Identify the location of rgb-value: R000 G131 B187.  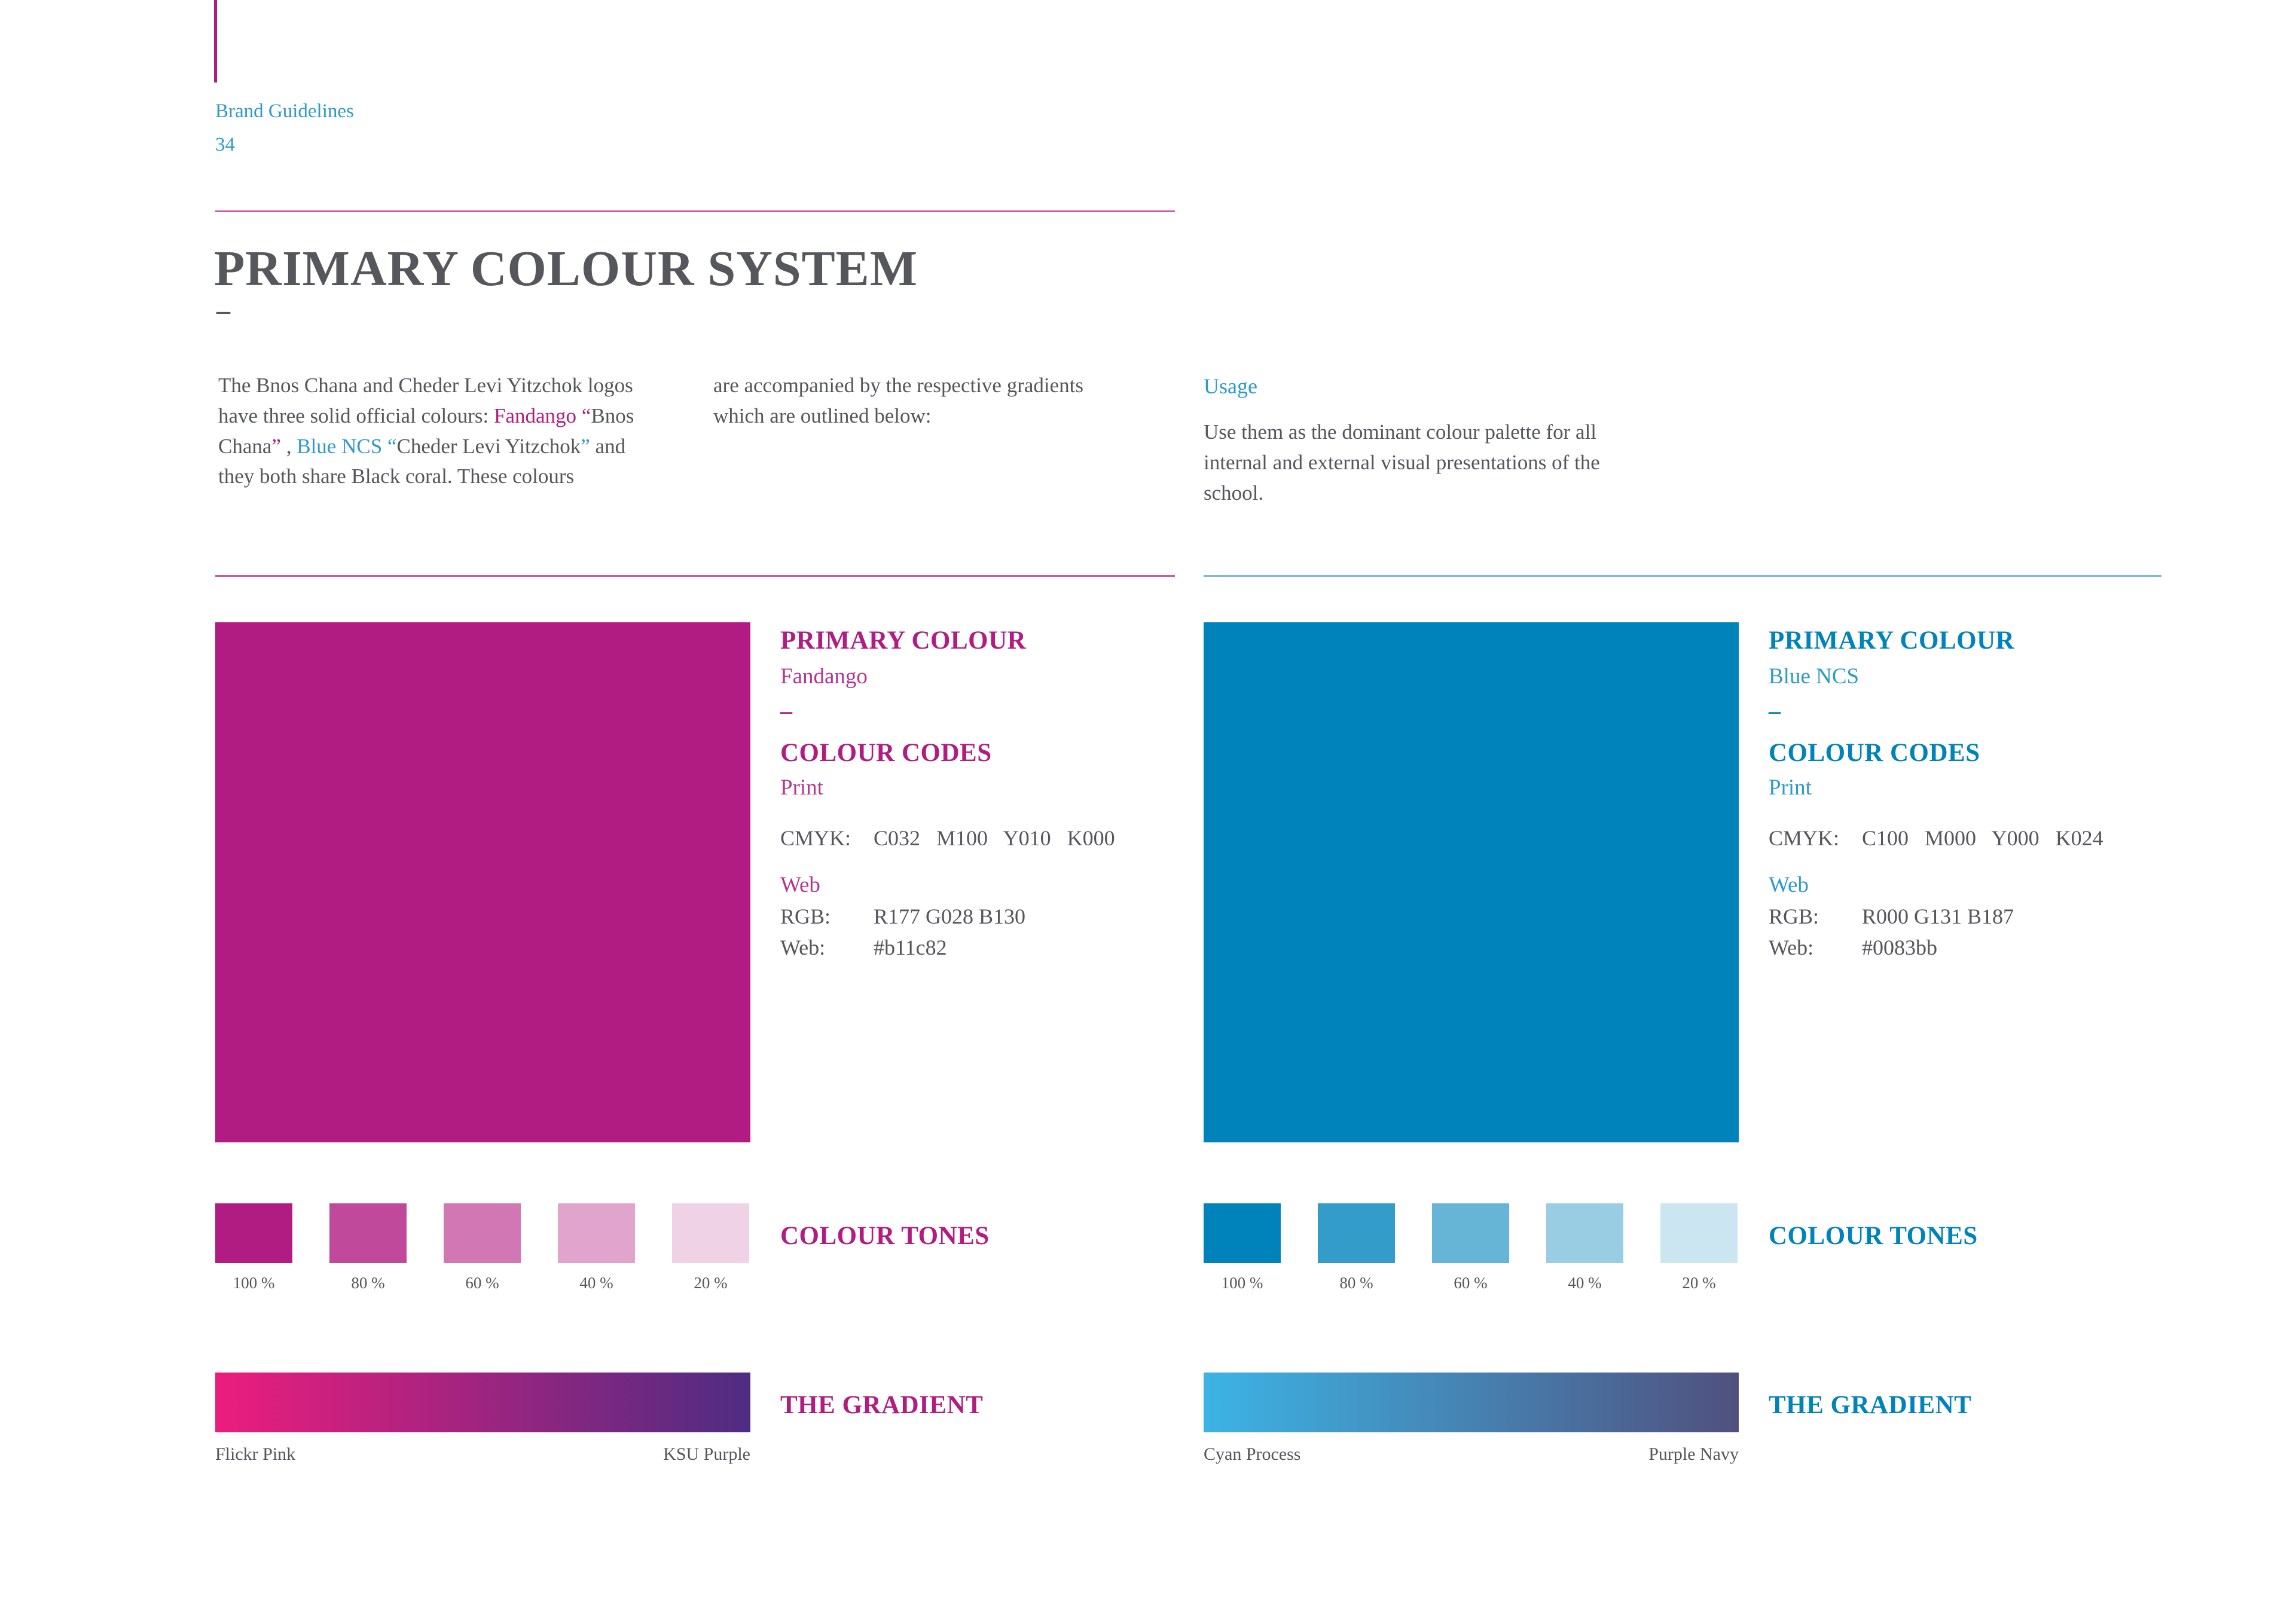
(1938, 916).